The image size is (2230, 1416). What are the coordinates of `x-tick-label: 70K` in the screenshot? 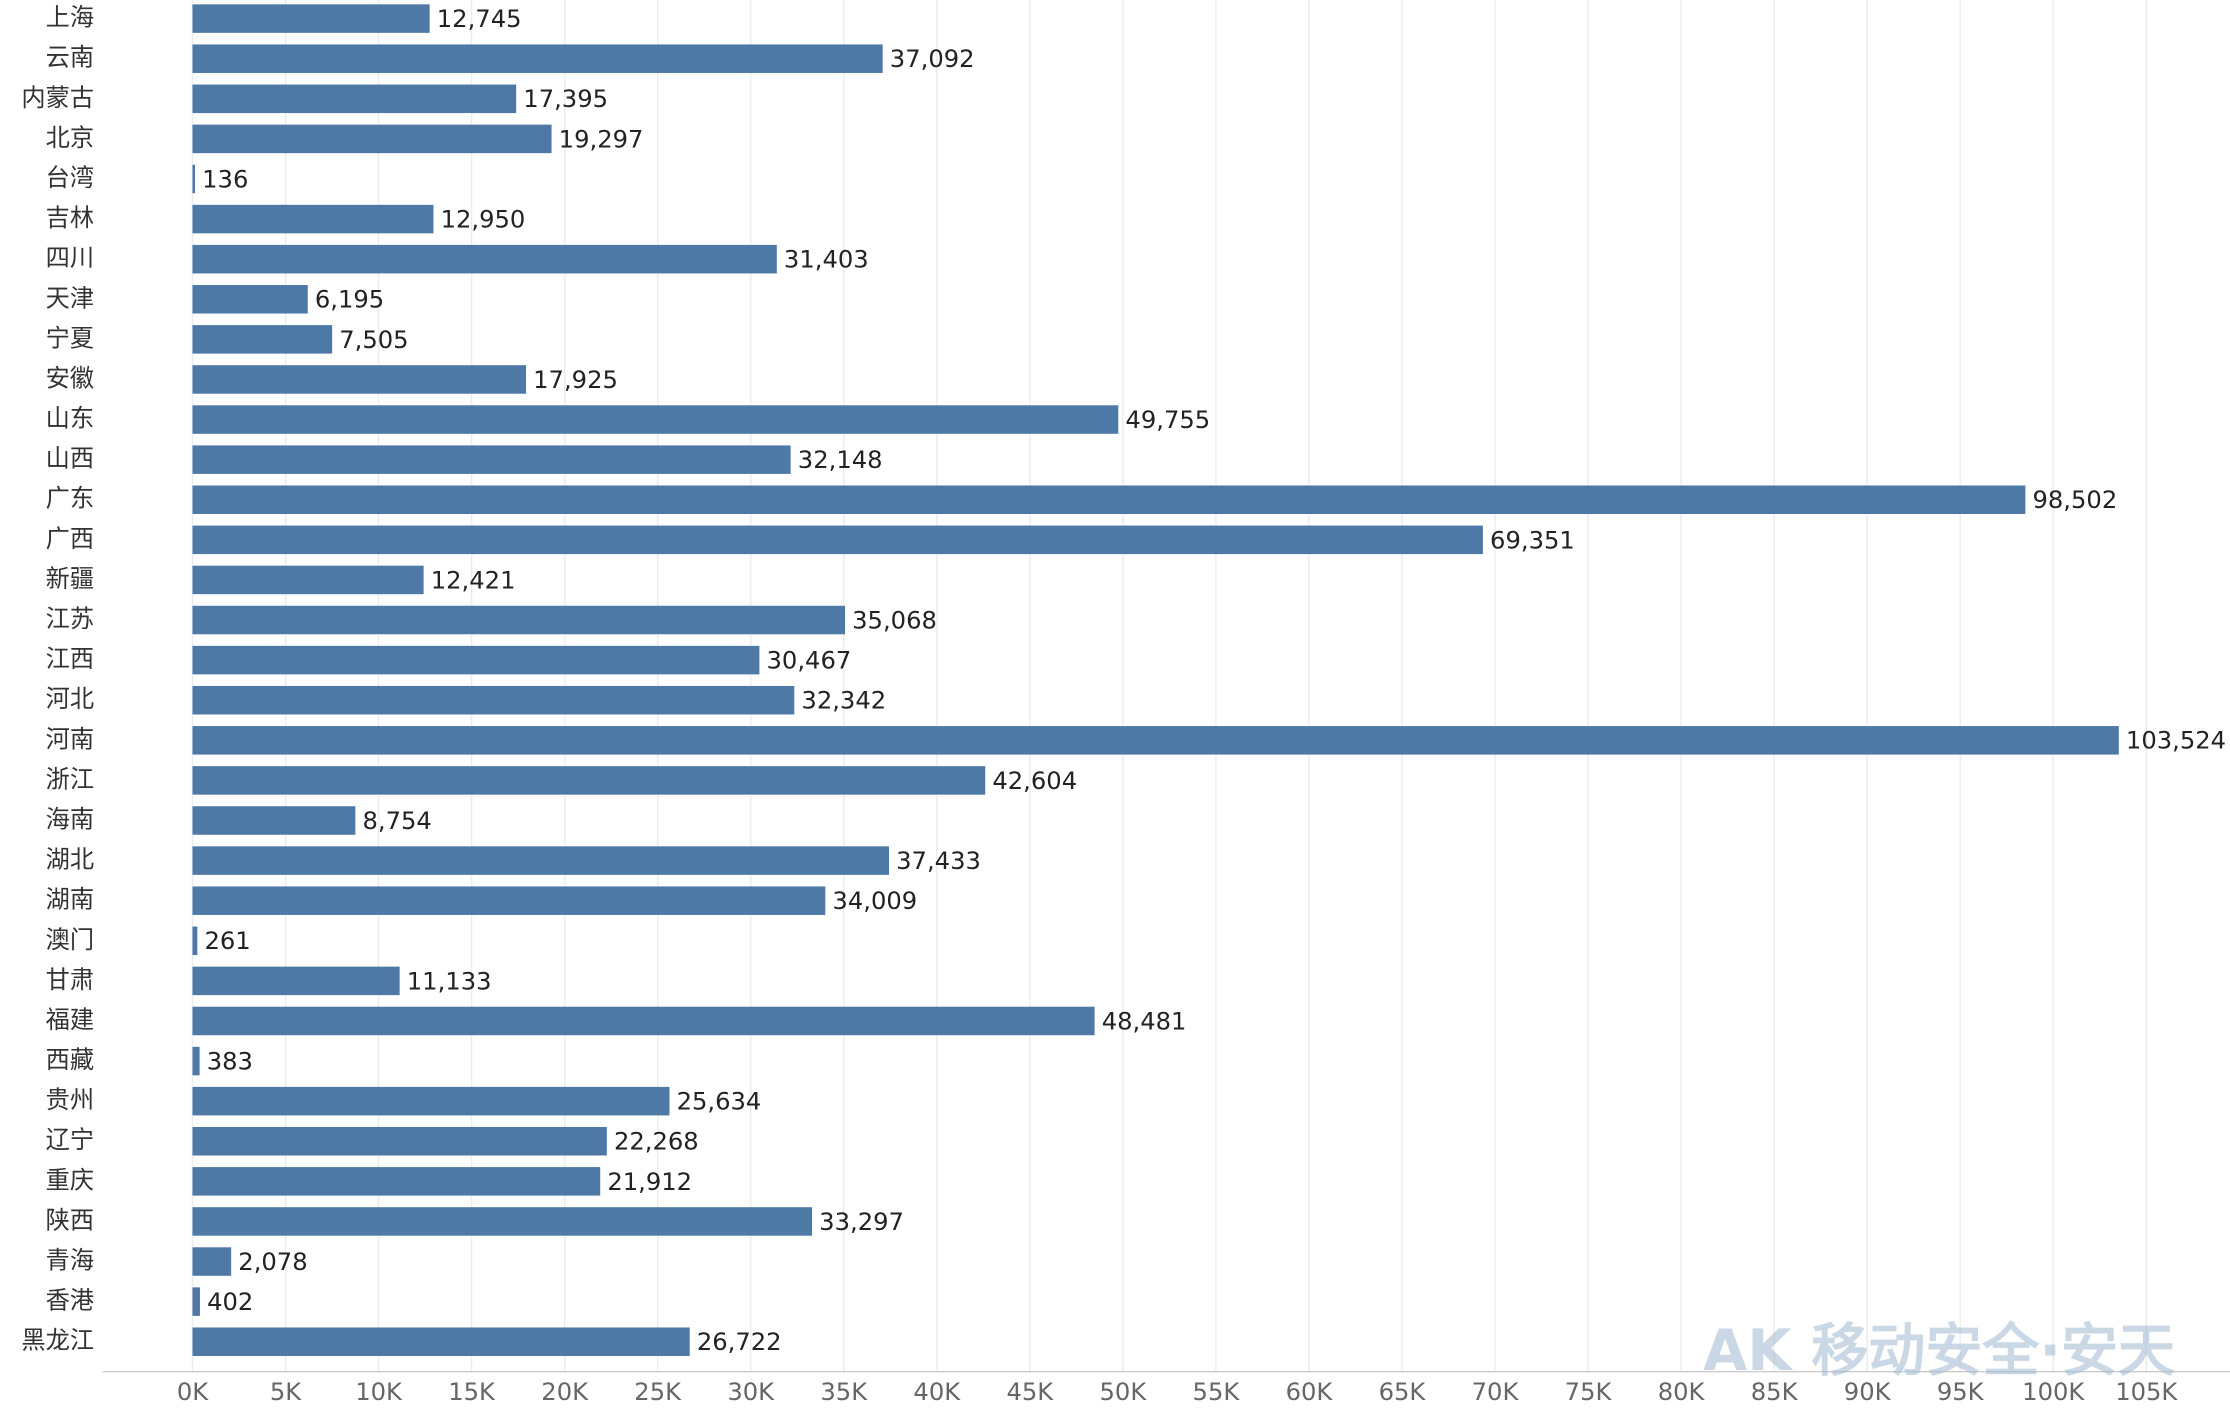 It's located at (1496, 1392).